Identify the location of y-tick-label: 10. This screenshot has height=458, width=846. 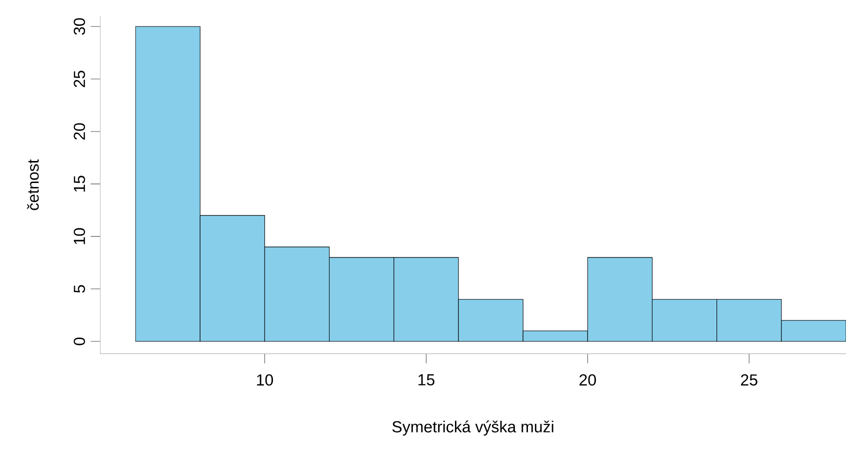
(80, 236).